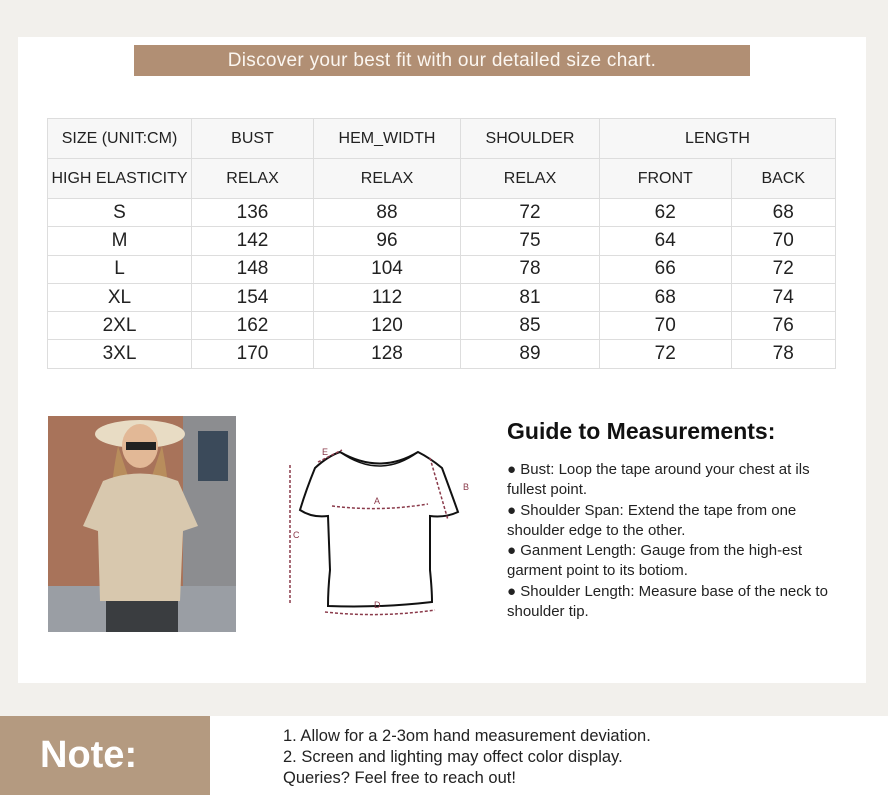  I want to click on table-row: L 148 104 78 66 72, so click(441, 269).